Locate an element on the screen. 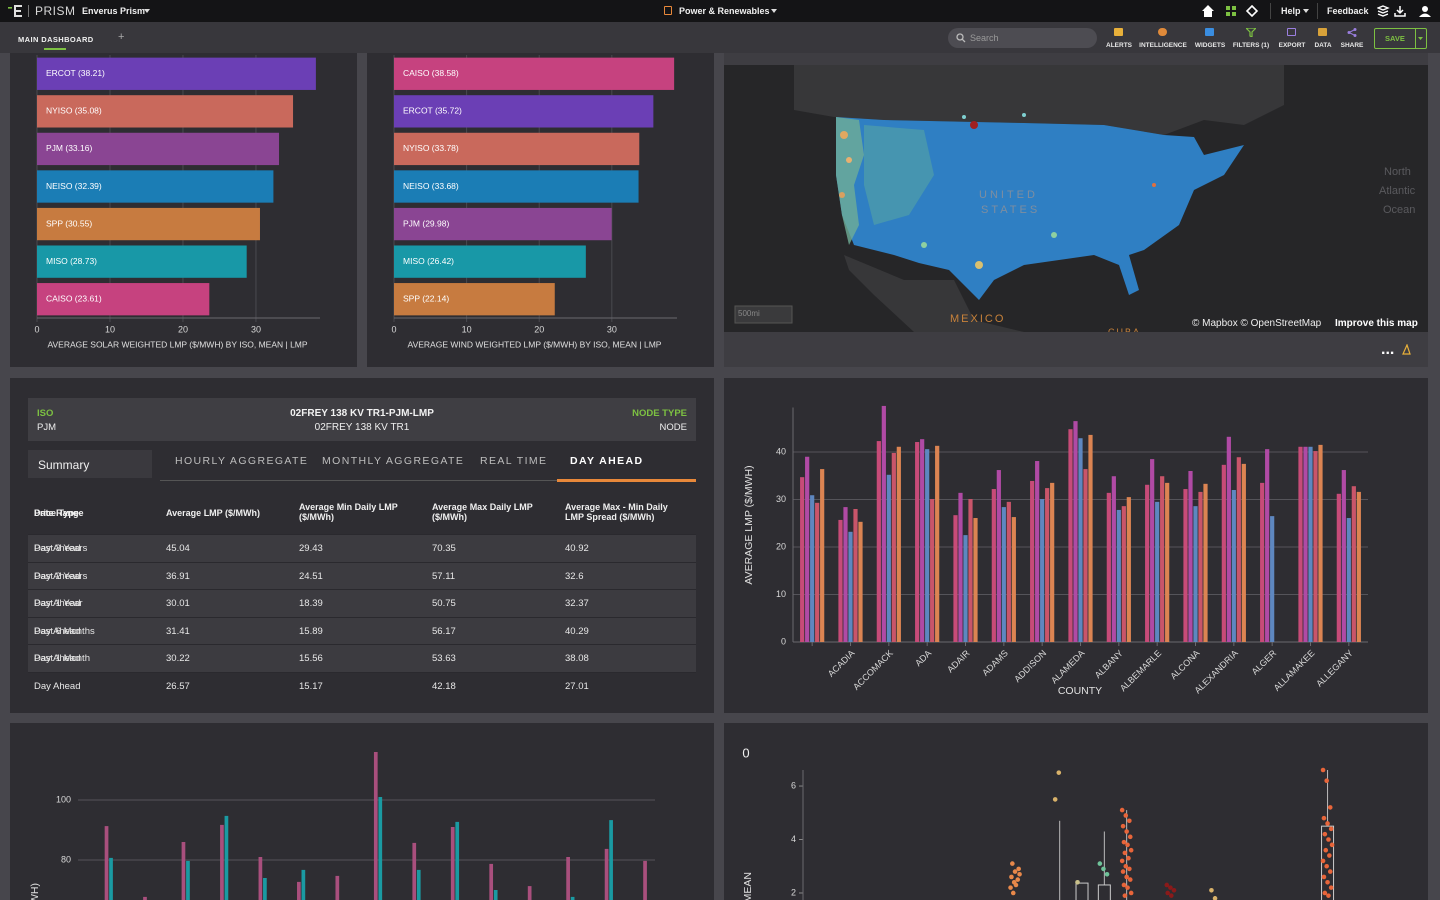  add-tab: + is located at coordinates (121, 37).